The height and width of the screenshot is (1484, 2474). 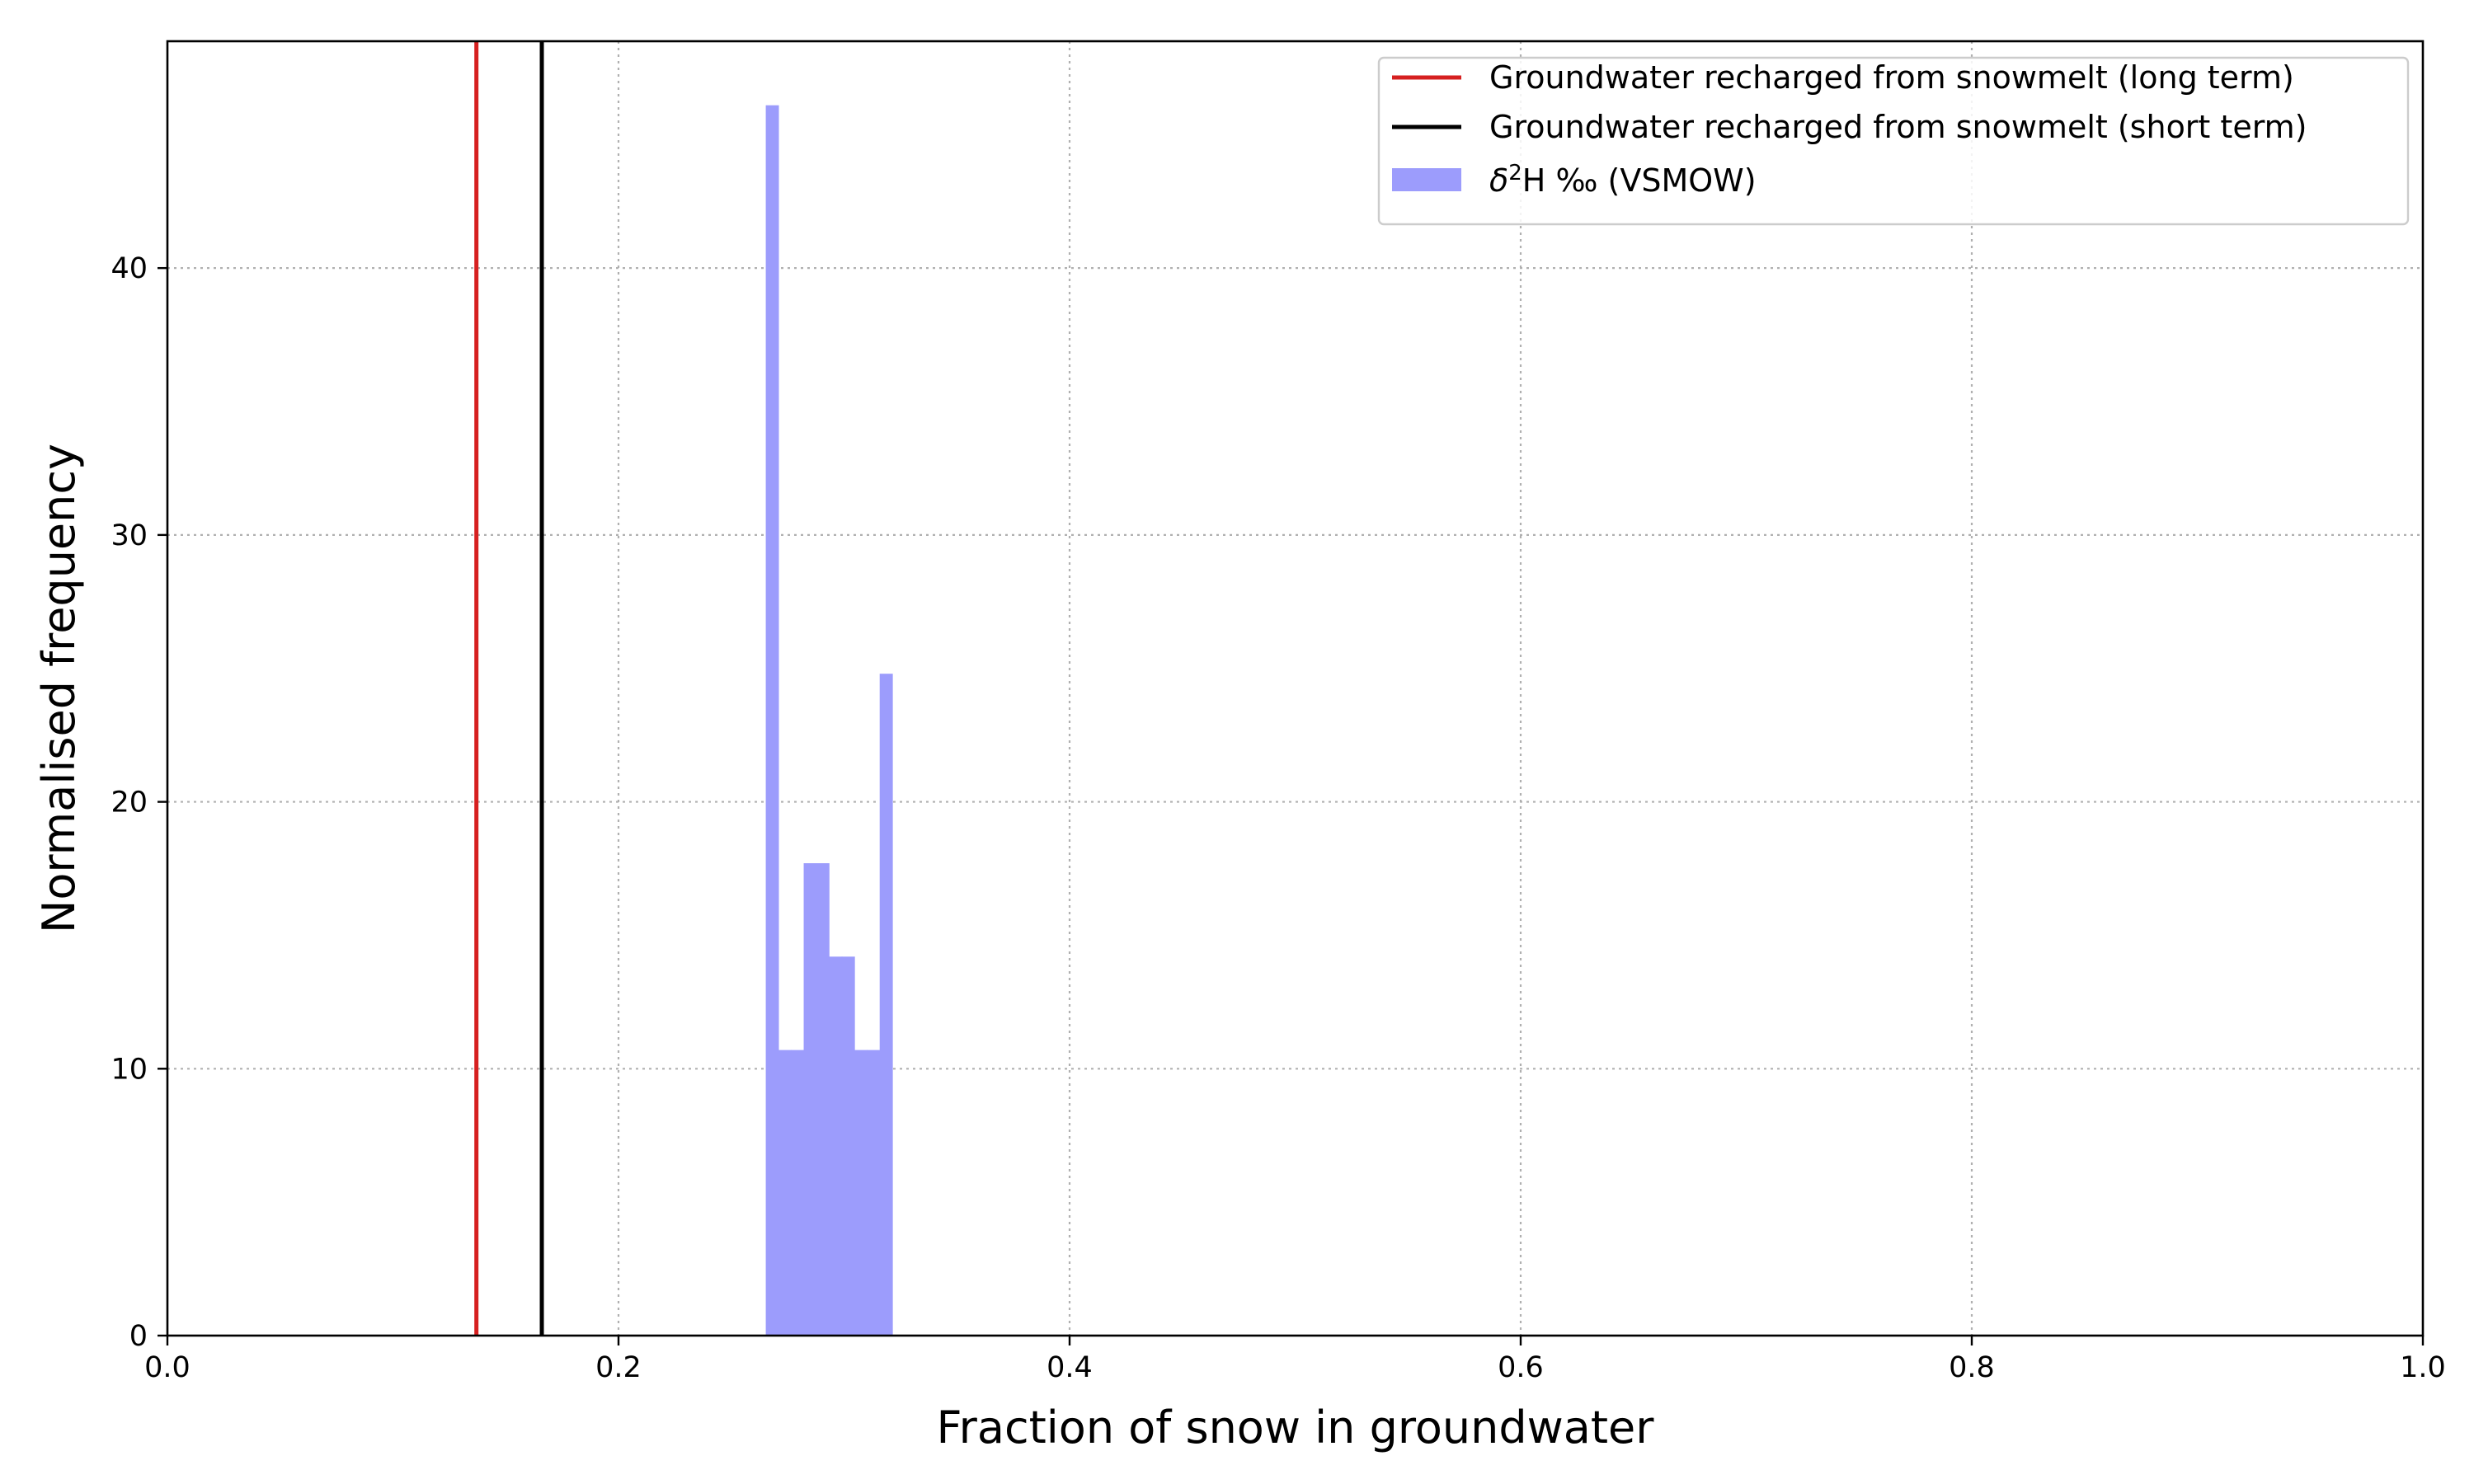 I want to click on x-tick-label: 0.4, so click(x=1070, y=1367).